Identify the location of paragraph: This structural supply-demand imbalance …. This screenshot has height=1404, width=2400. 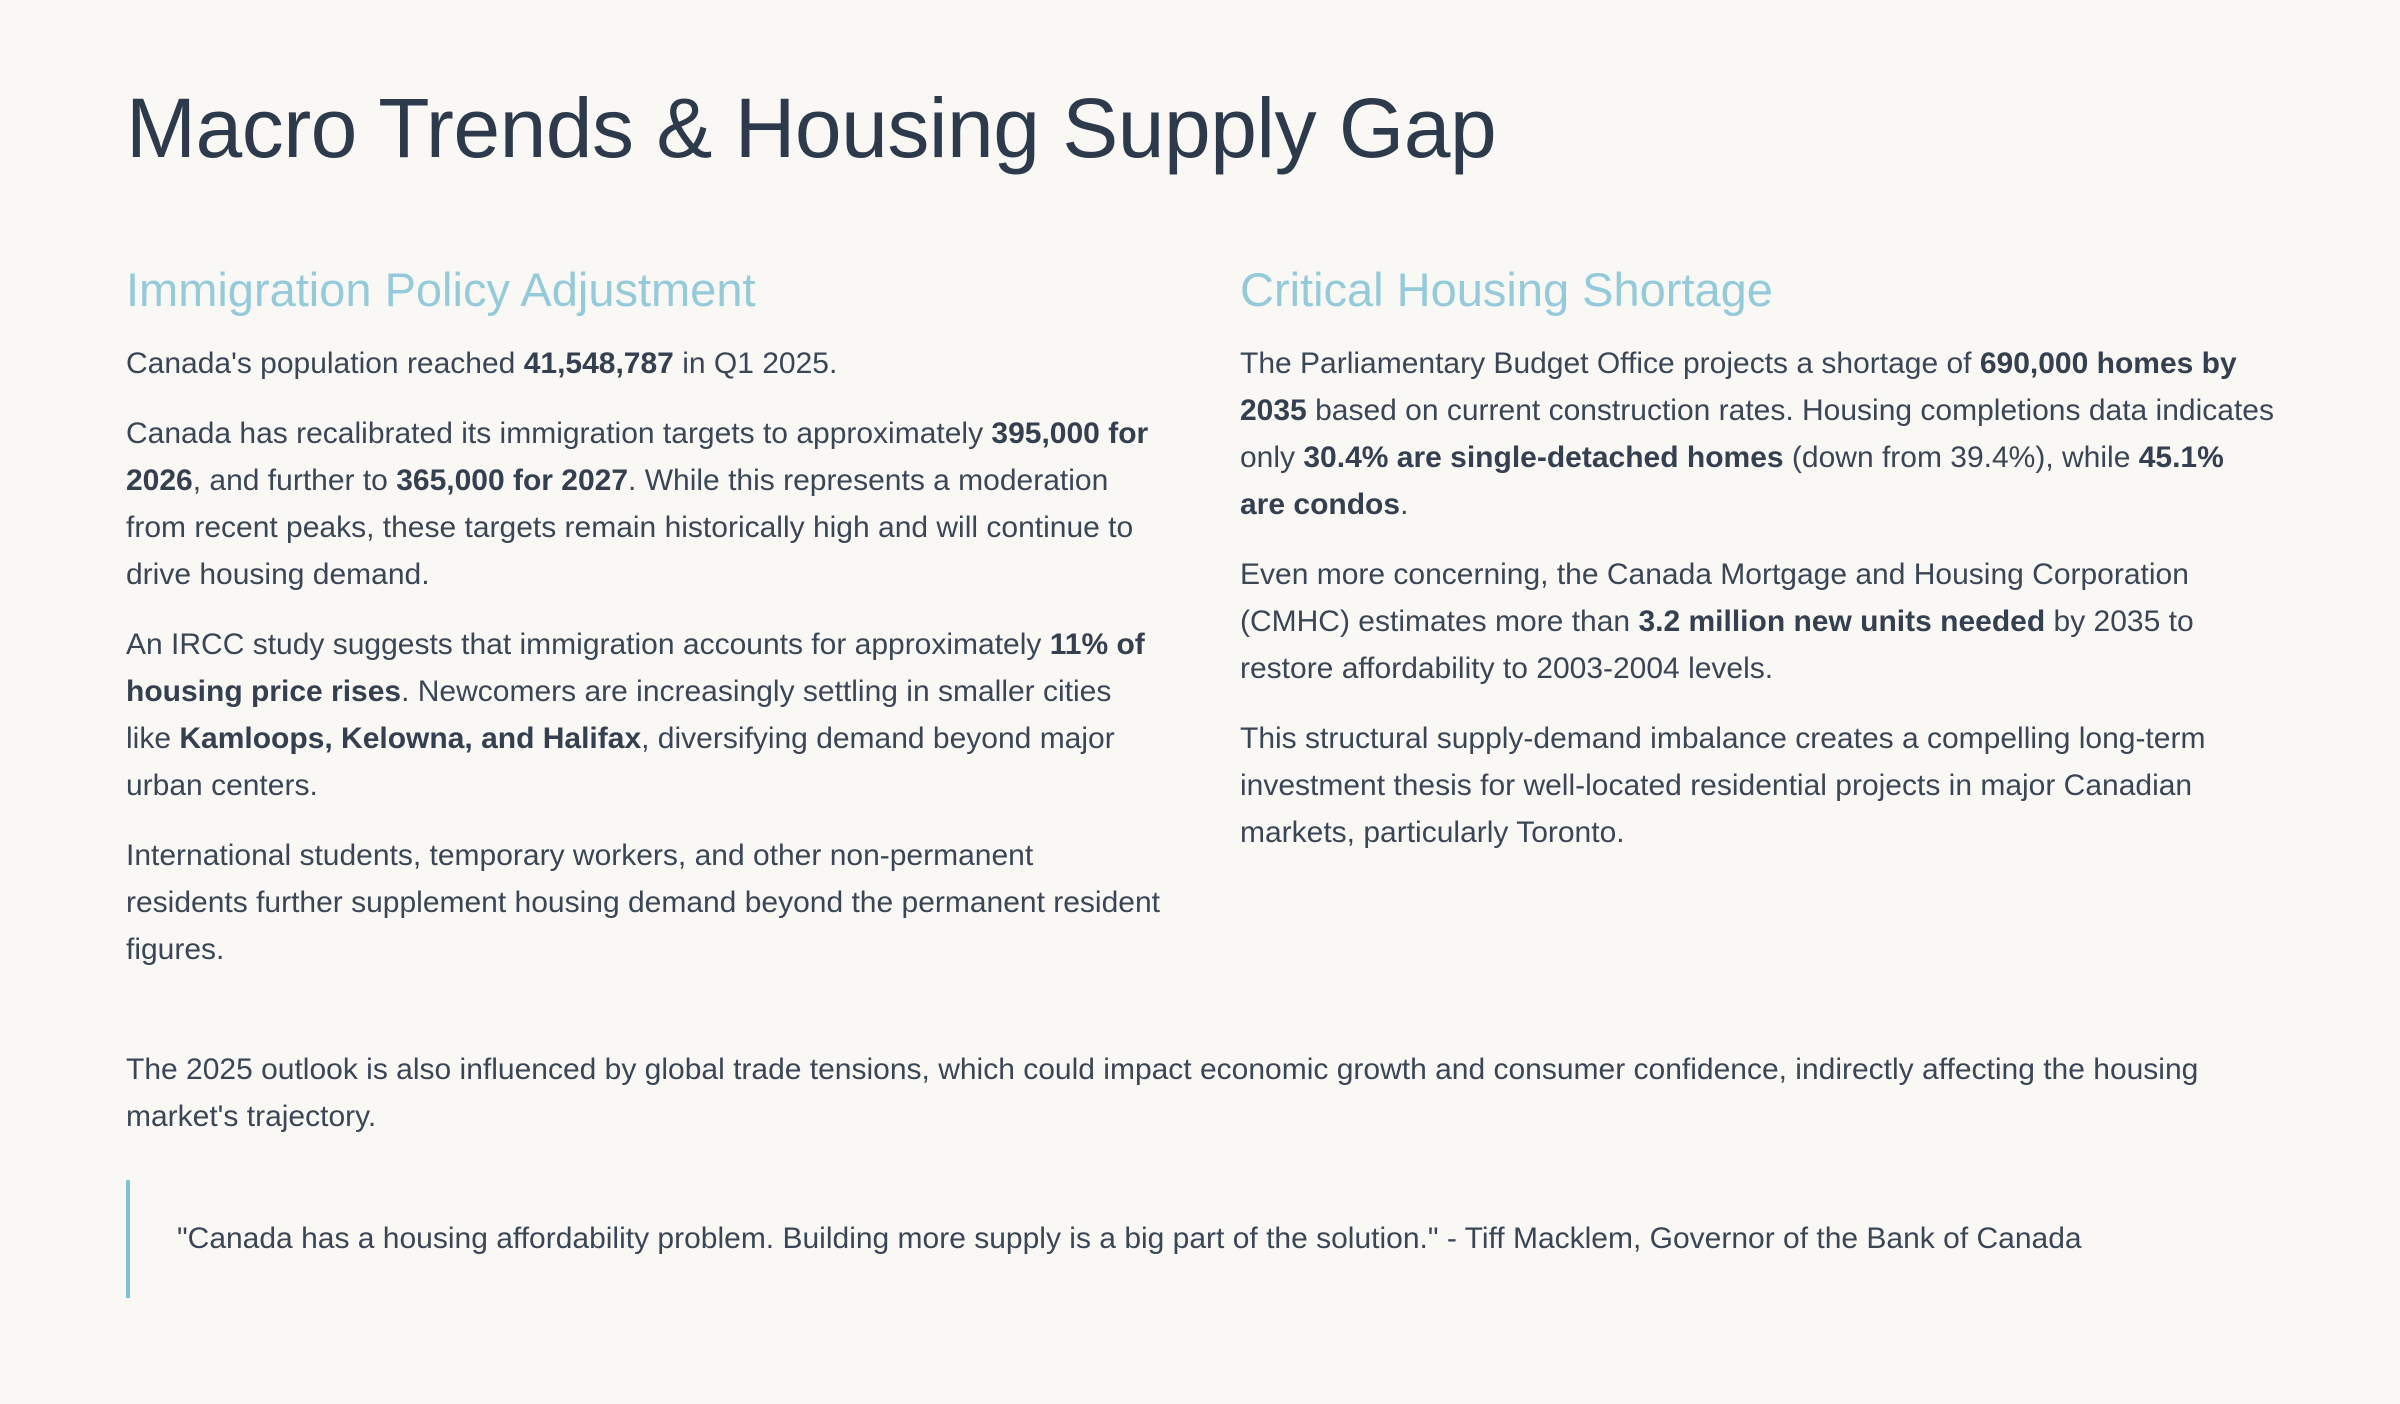
(1723, 785).